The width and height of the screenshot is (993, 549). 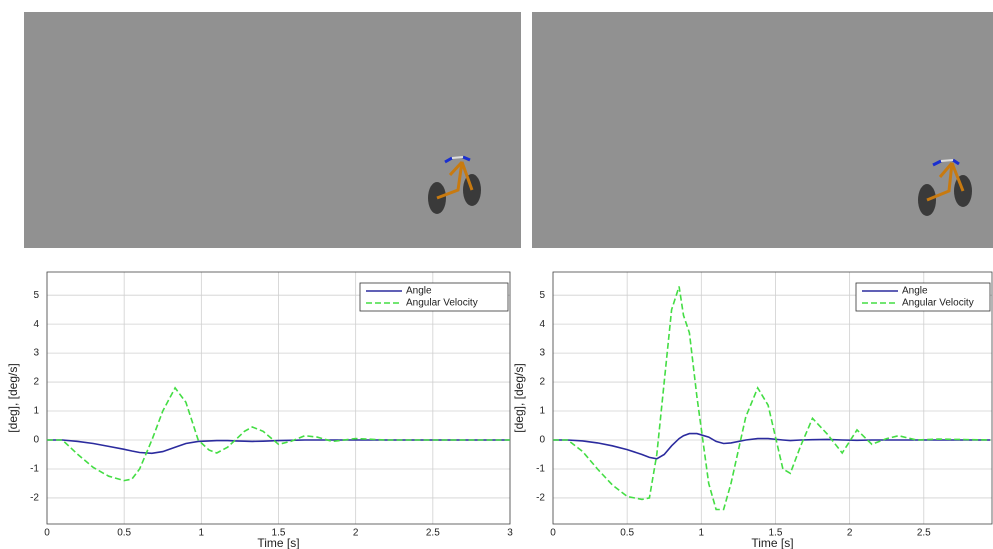 I want to click on x-tick-label: 3, so click(x=510, y=533).